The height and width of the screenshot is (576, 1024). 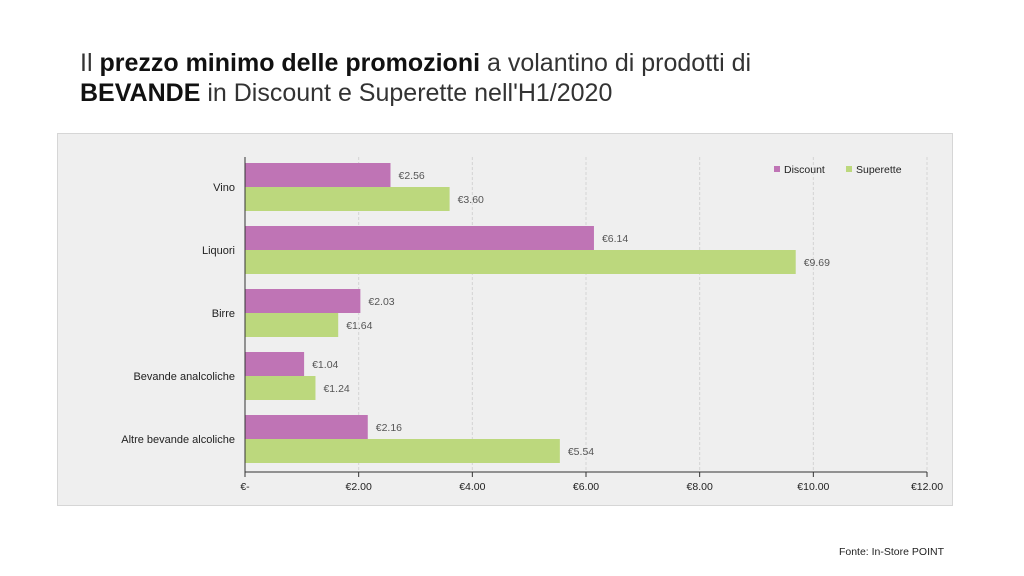 What do you see at coordinates (411, 176) in the screenshot?
I see `data-label: €2.56` at bounding box center [411, 176].